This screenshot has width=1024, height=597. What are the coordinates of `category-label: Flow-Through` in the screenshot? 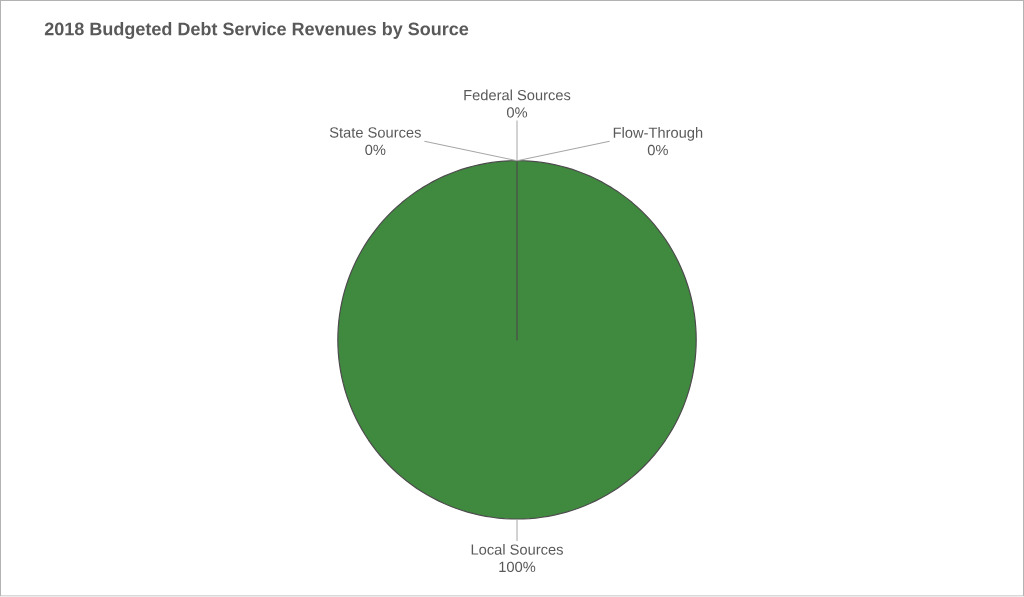 It's located at (658, 134).